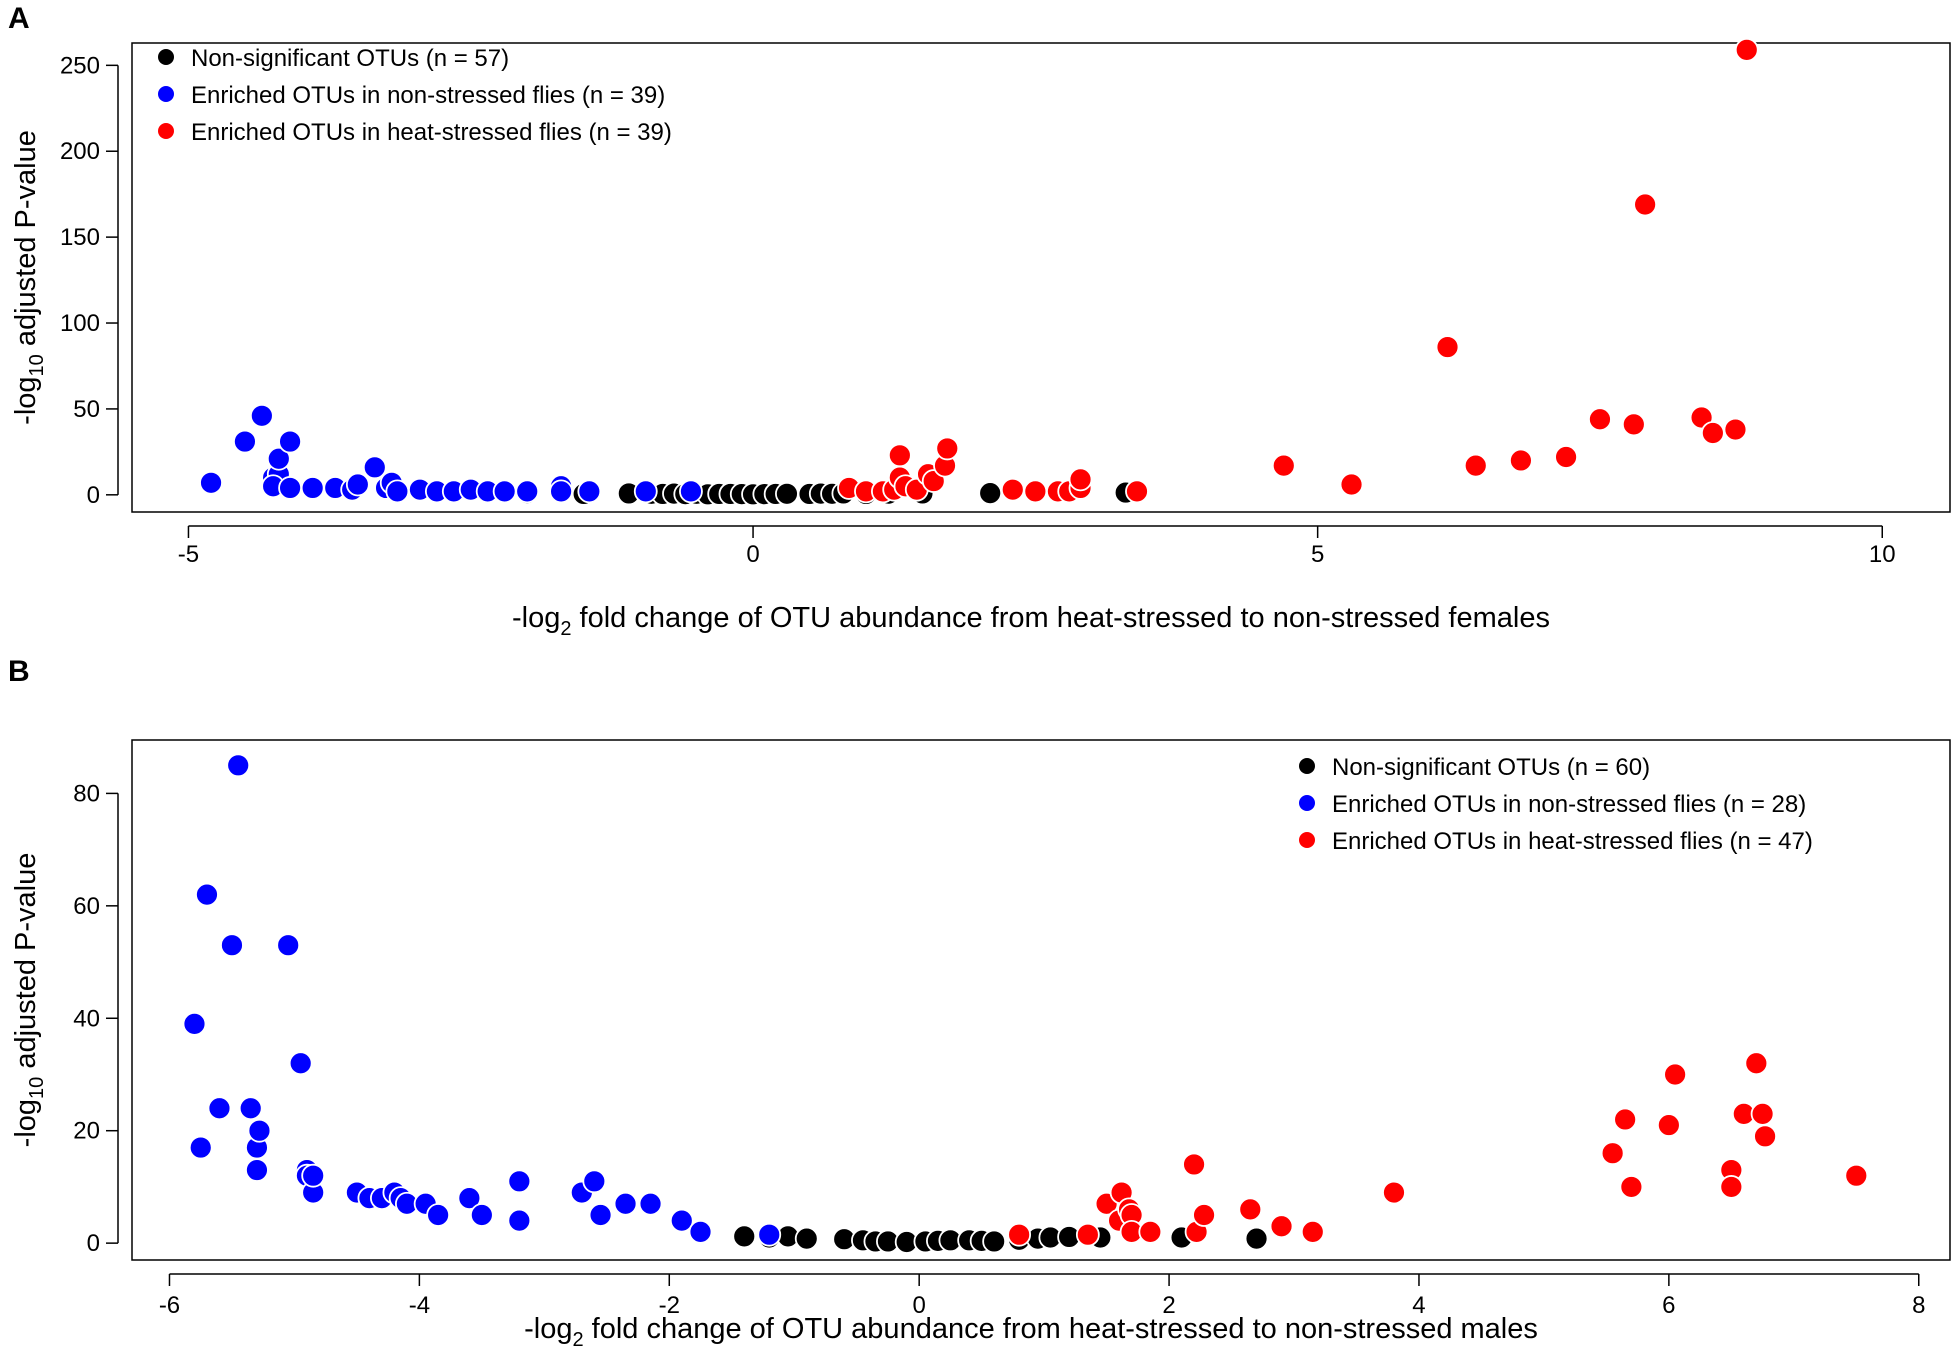 This screenshot has height=1348, width=1955. Describe the element at coordinates (86, 793) in the screenshot. I see `y-tick-label: 80` at that location.